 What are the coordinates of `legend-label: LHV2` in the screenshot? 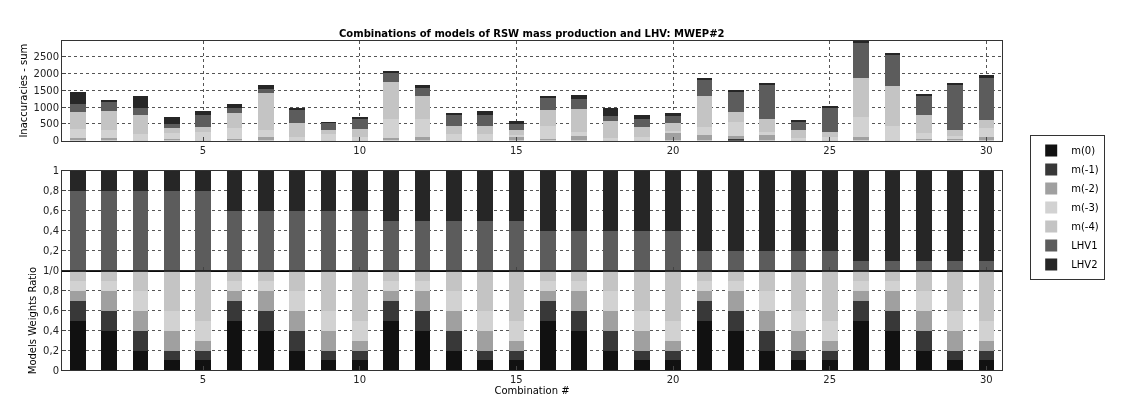 It's located at (1084, 265).